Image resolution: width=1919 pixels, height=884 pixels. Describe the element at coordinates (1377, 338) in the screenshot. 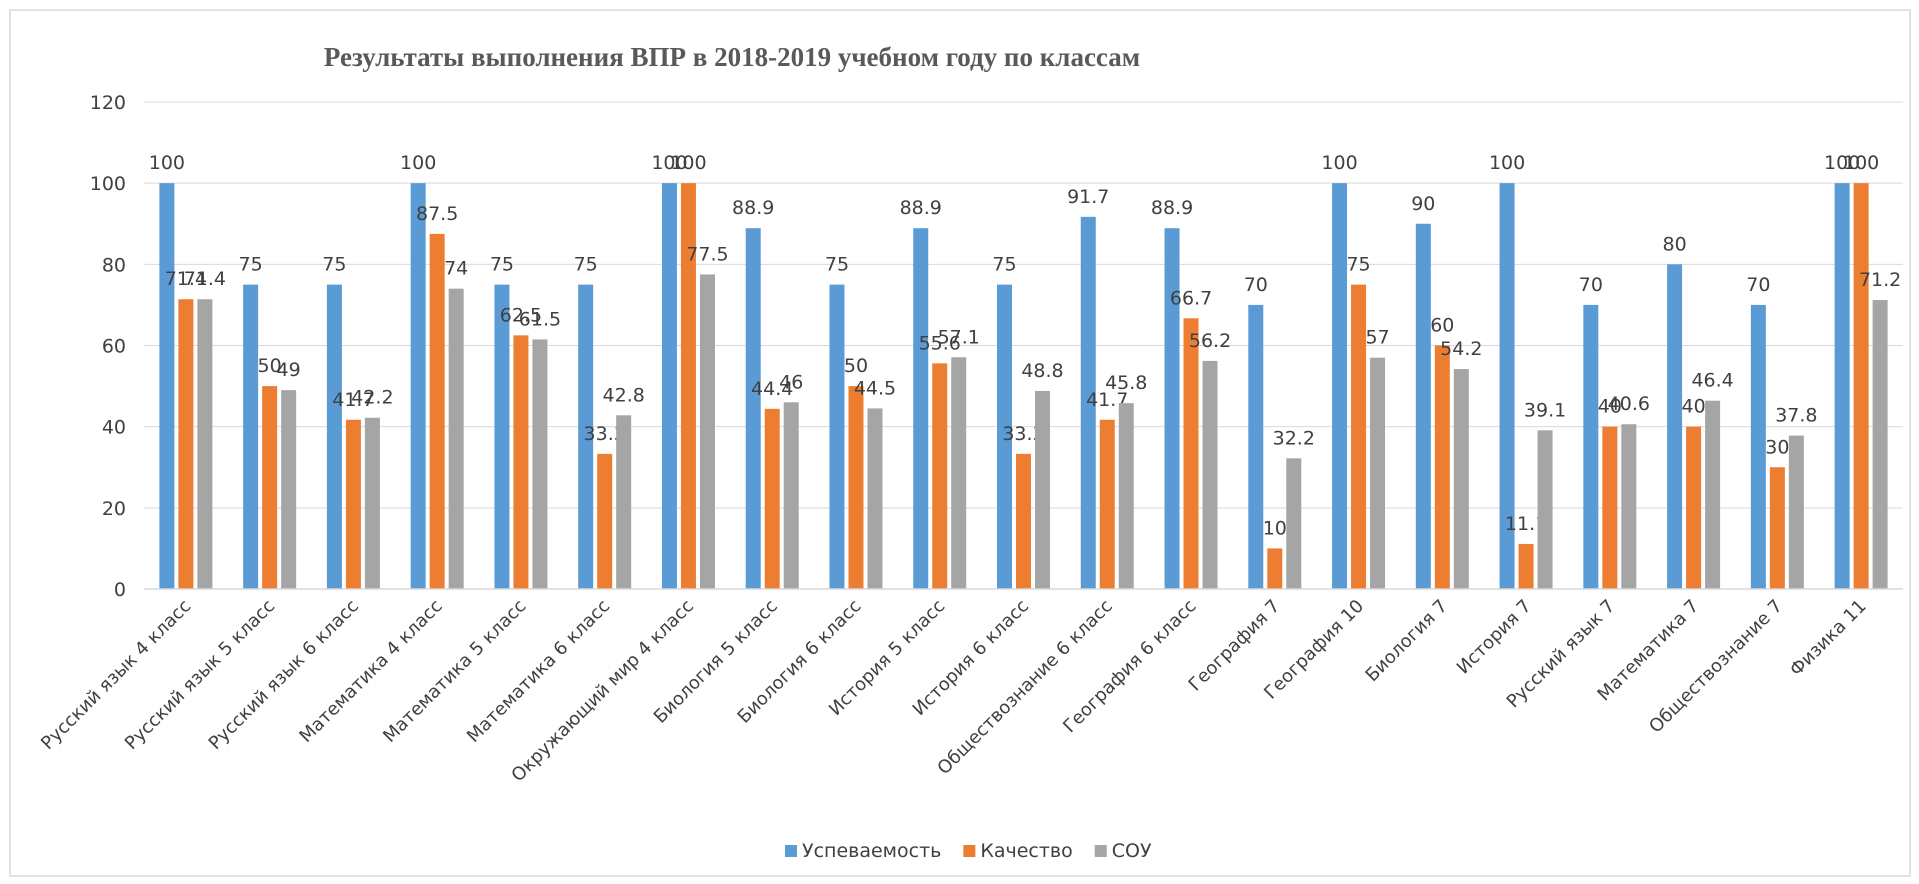

I see `data-label: 57` at that location.